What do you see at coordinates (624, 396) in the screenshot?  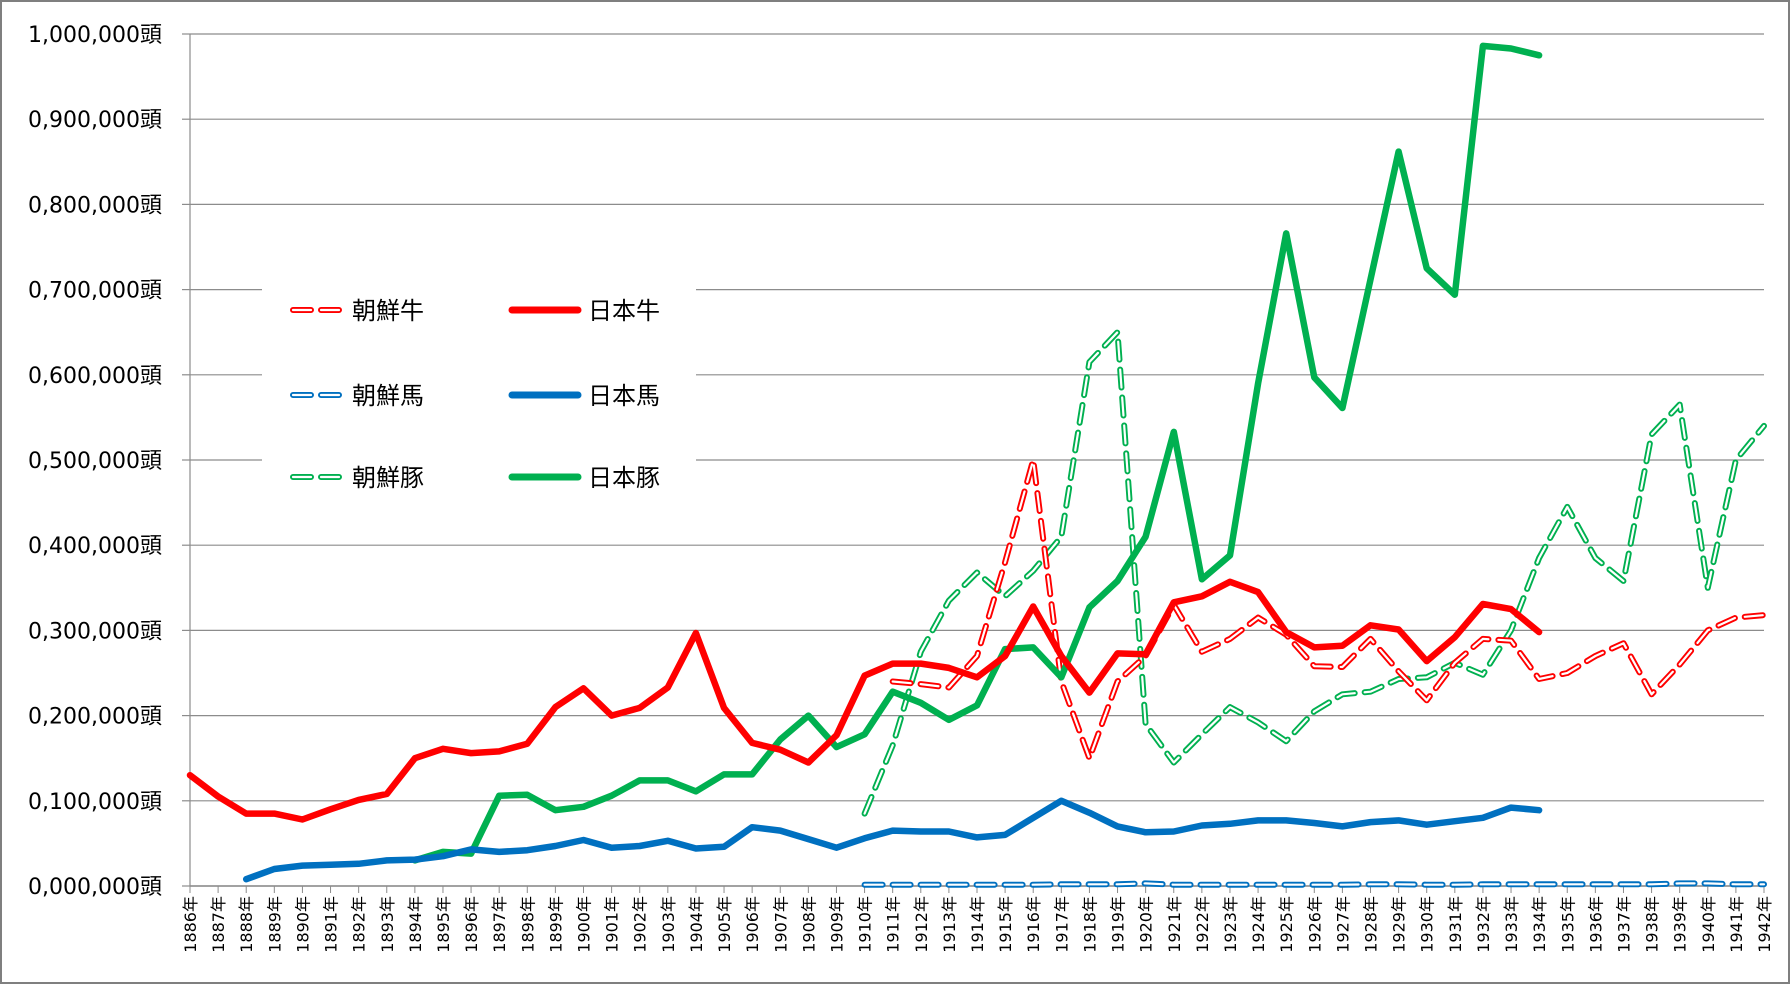 I see `legend-label-3: 日本馬` at bounding box center [624, 396].